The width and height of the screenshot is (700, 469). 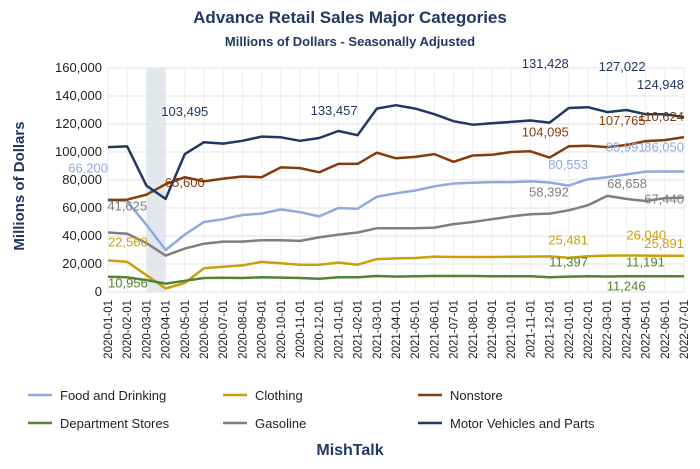 What do you see at coordinates (205, 329) in the screenshot?
I see `x-tick-label: 2020-06-01` at bounding box center [205, 329].